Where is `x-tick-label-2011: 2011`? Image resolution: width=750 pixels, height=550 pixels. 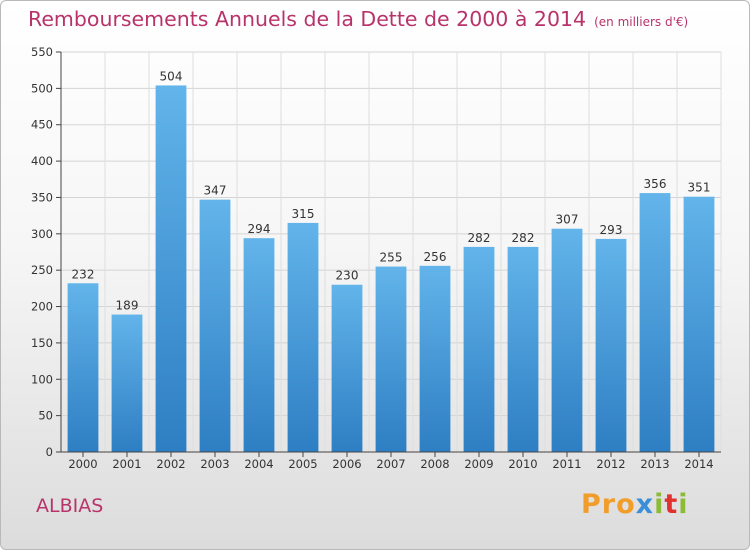 x-tick-label-2011: 2011 is located at coordinates (566, 464).